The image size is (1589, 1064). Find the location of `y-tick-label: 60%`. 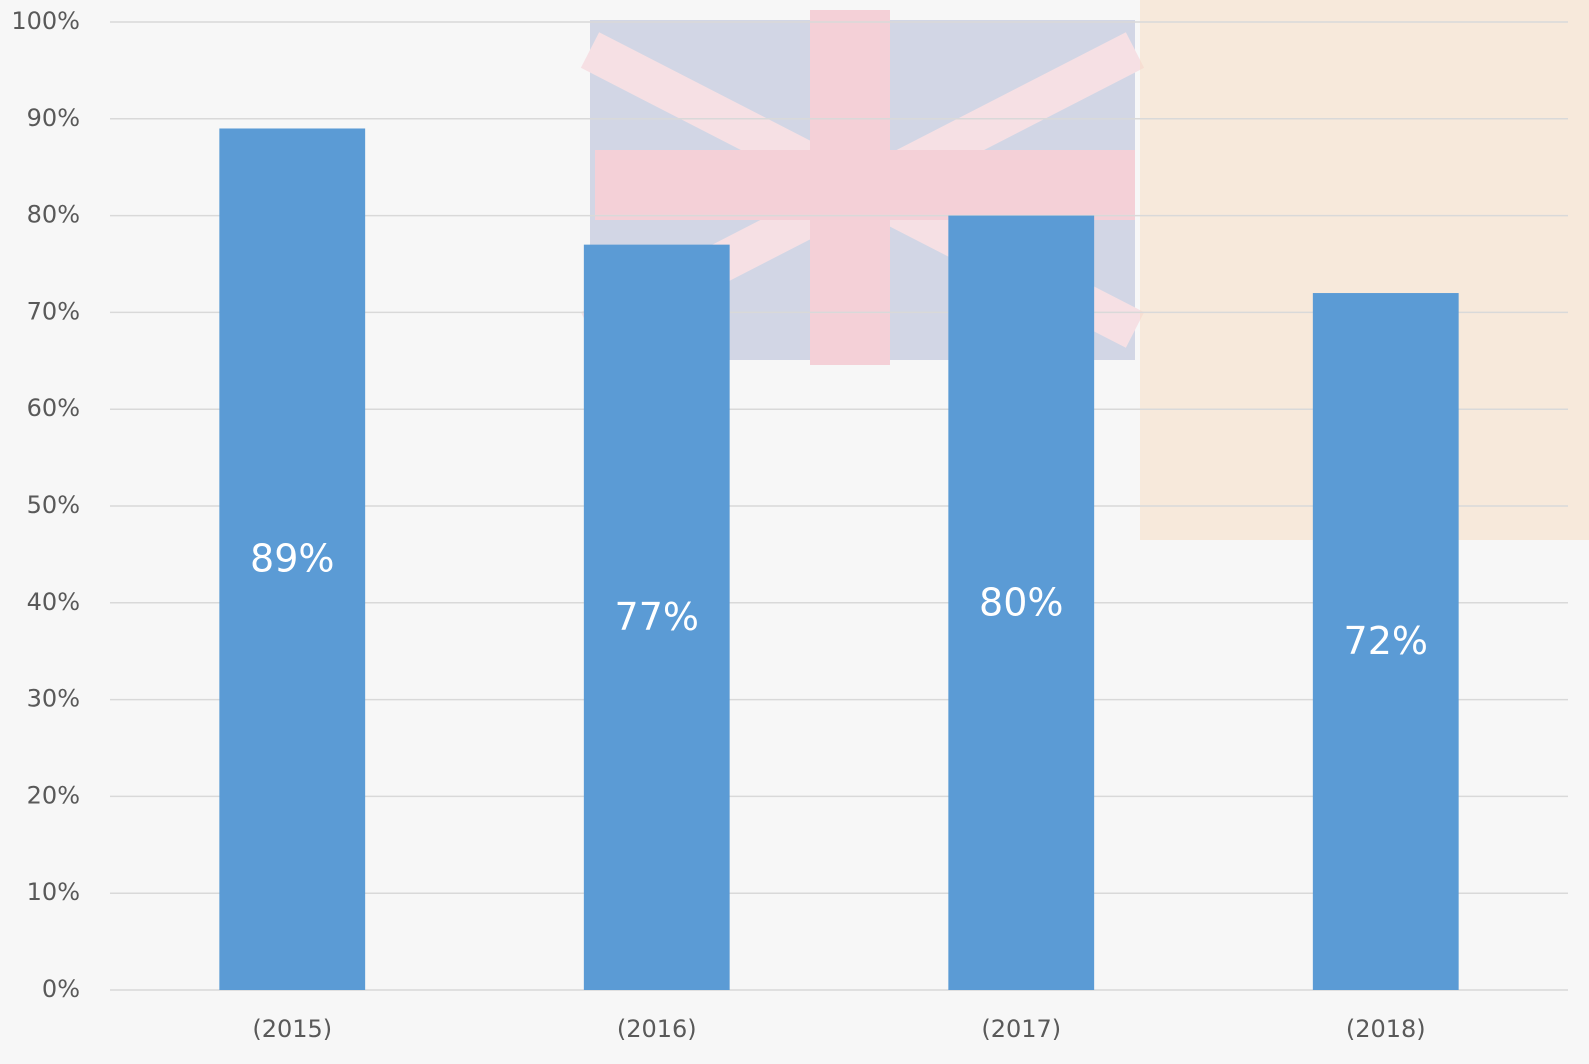

y-tick-label: 60% is located at coordinates (53, 408).